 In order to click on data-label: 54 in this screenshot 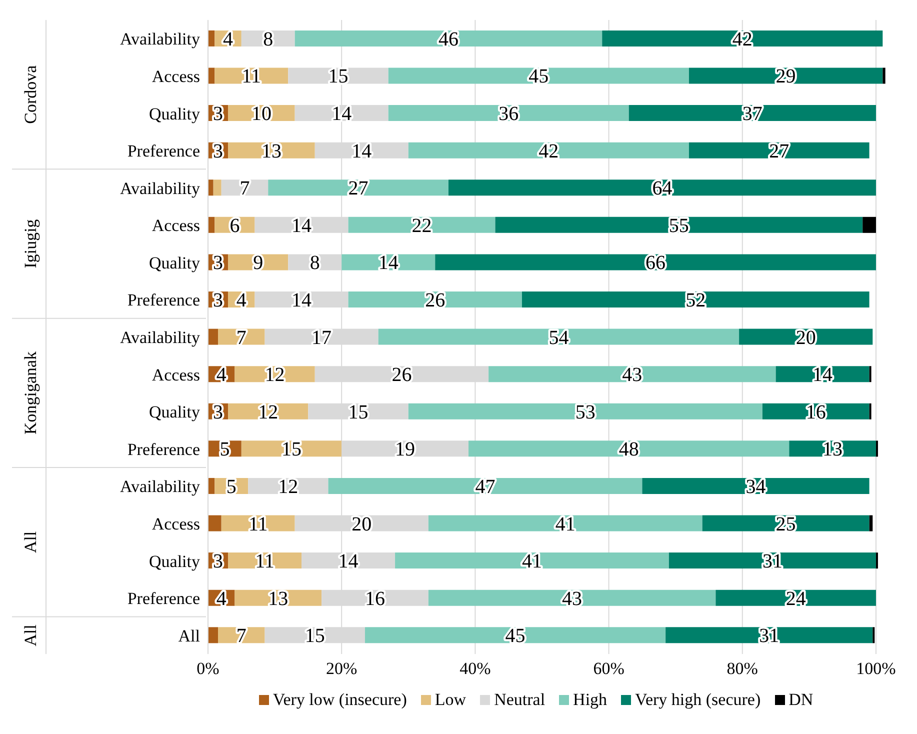, I will do `click(558, 337)`.